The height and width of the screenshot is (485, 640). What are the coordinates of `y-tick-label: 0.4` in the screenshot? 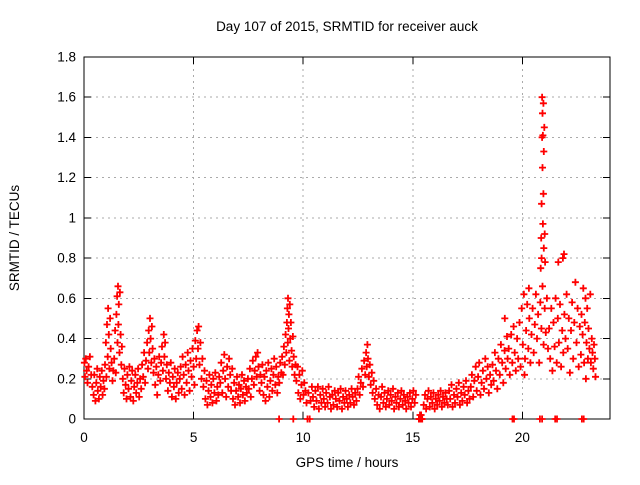 It's located at (66, 338).